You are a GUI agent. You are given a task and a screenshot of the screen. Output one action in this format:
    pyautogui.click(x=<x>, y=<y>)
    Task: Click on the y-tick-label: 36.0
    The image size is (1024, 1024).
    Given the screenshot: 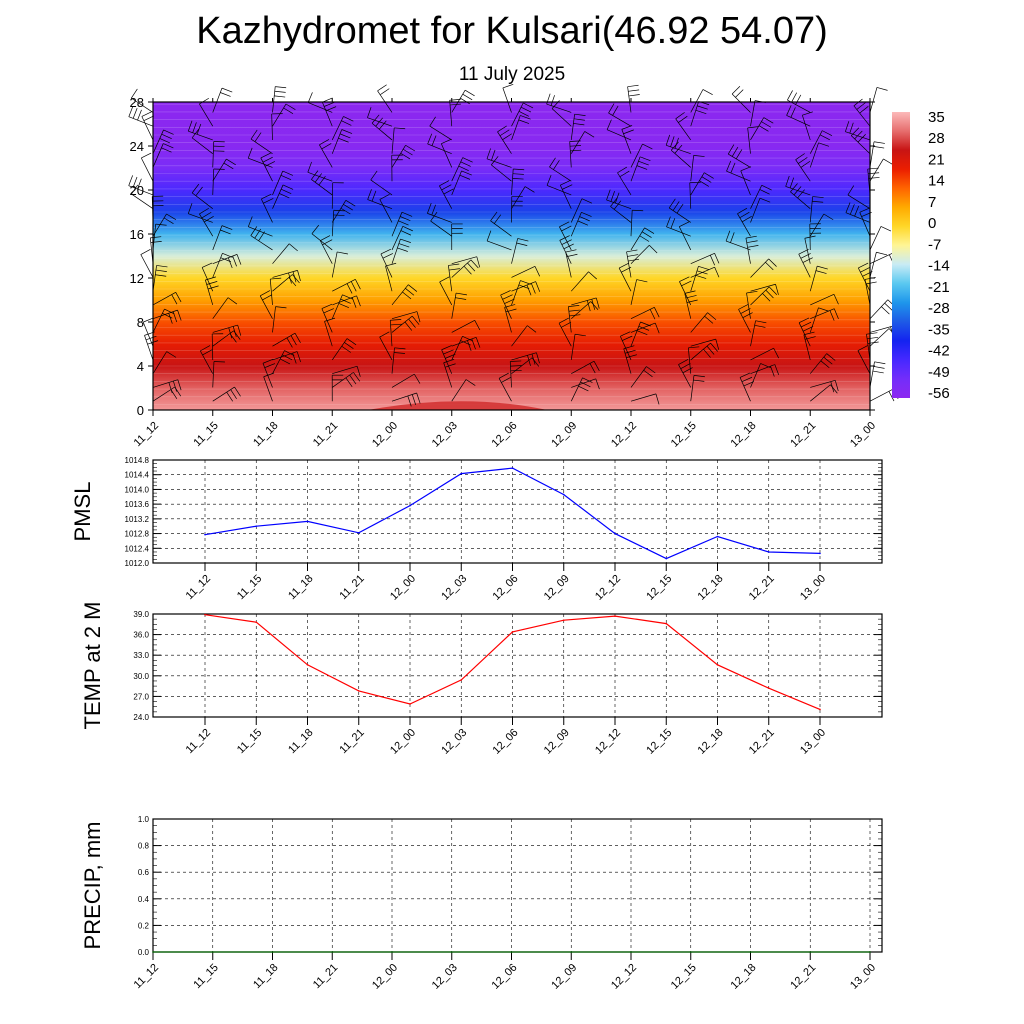 What is the action you would take?
    pyautogui.click(x=141, y=635)
    